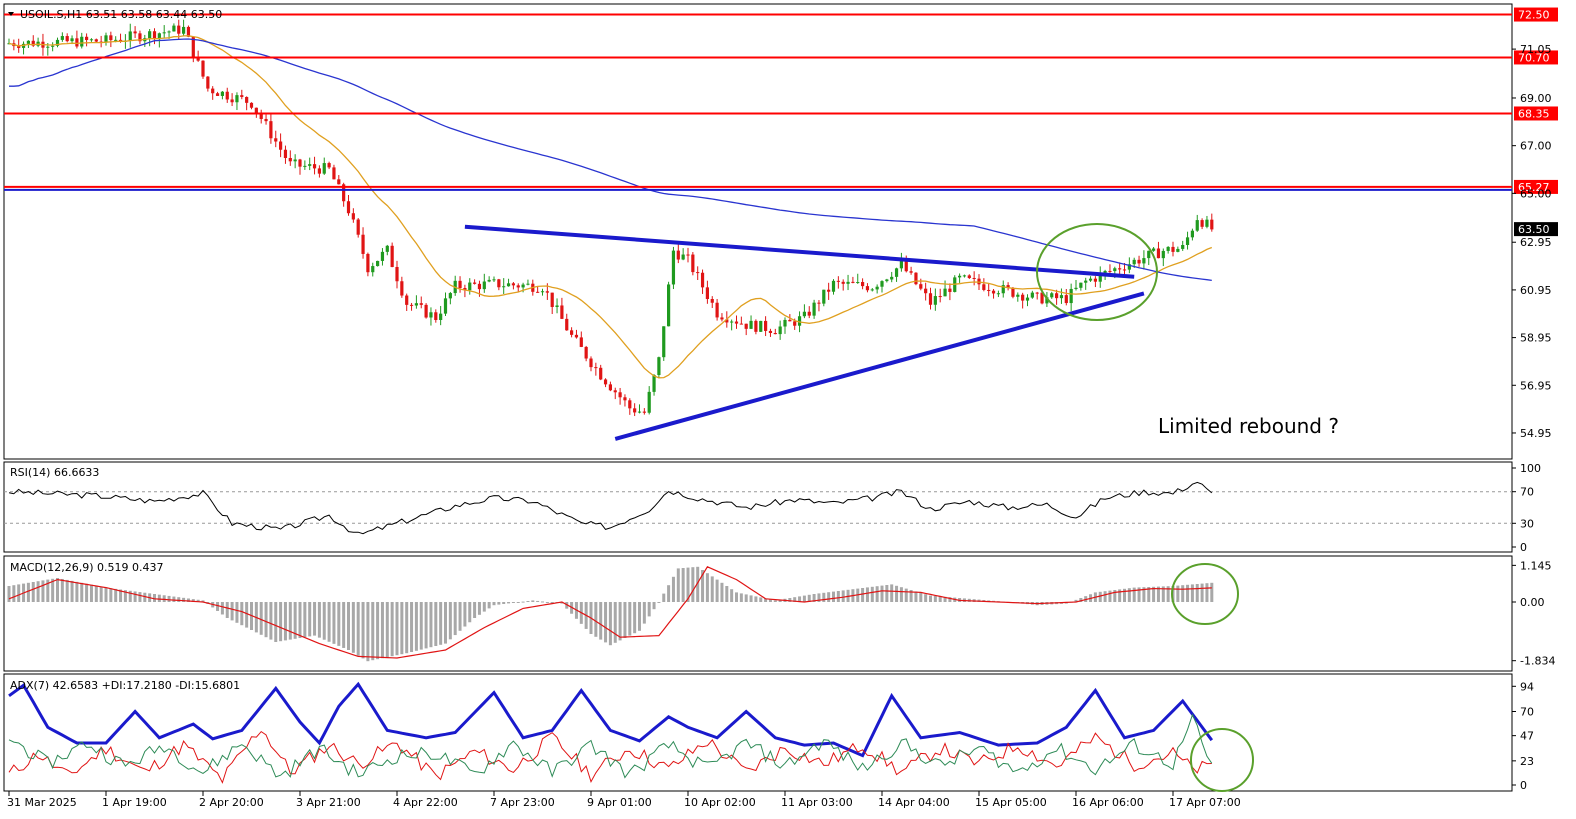 Image resolution: width=1576 pixels, height=819 pixels. I want to click on price-axis-tick-label: 65.00, so click(1536, 193).